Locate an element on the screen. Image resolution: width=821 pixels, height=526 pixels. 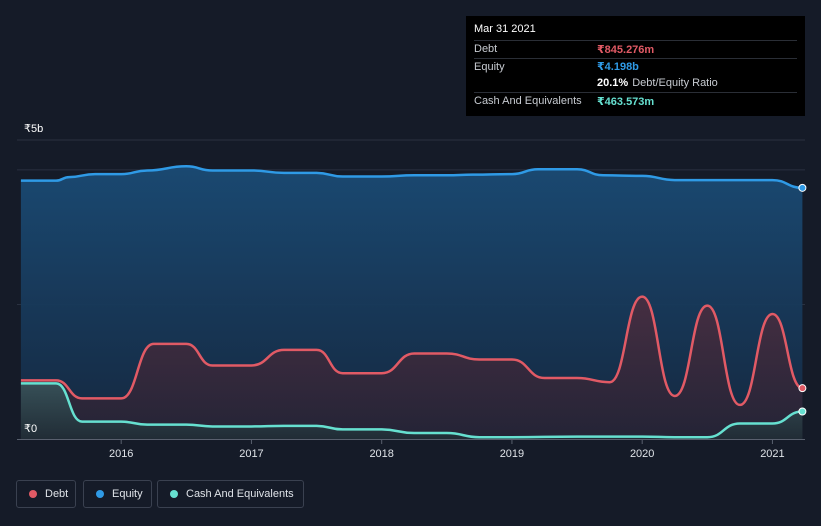
tooltip-date: Mar 31 2021 is located at coordinates (505, 29).